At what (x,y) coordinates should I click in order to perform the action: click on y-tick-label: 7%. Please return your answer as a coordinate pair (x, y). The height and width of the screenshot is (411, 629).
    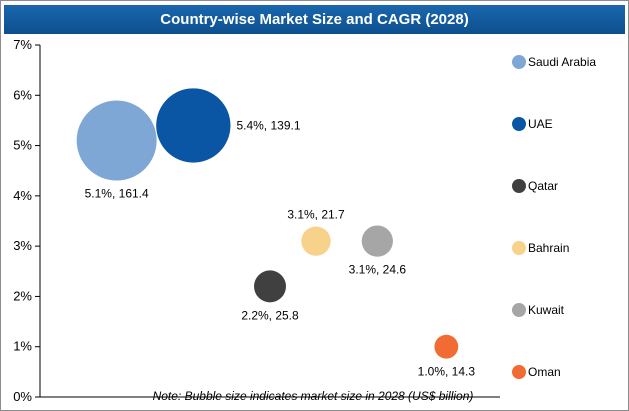
    Looking at the image, I should click on (22, 44).